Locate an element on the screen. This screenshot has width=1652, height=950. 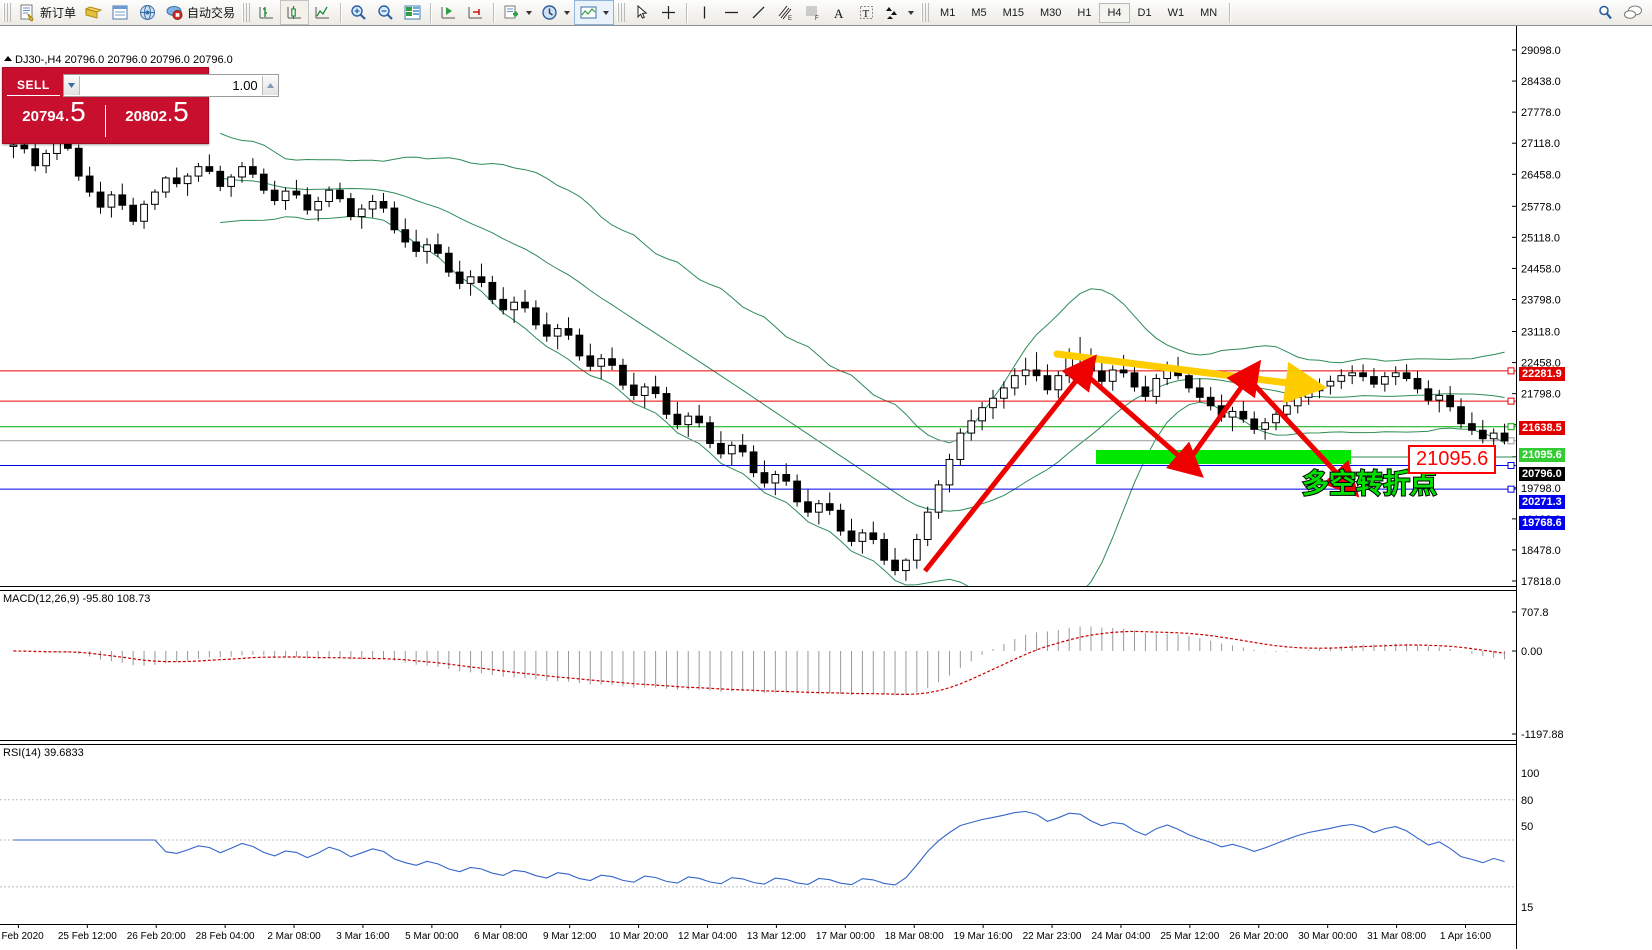
pivot-blue-1-tag: 20271.3 is located at coordinates (1542, 502).